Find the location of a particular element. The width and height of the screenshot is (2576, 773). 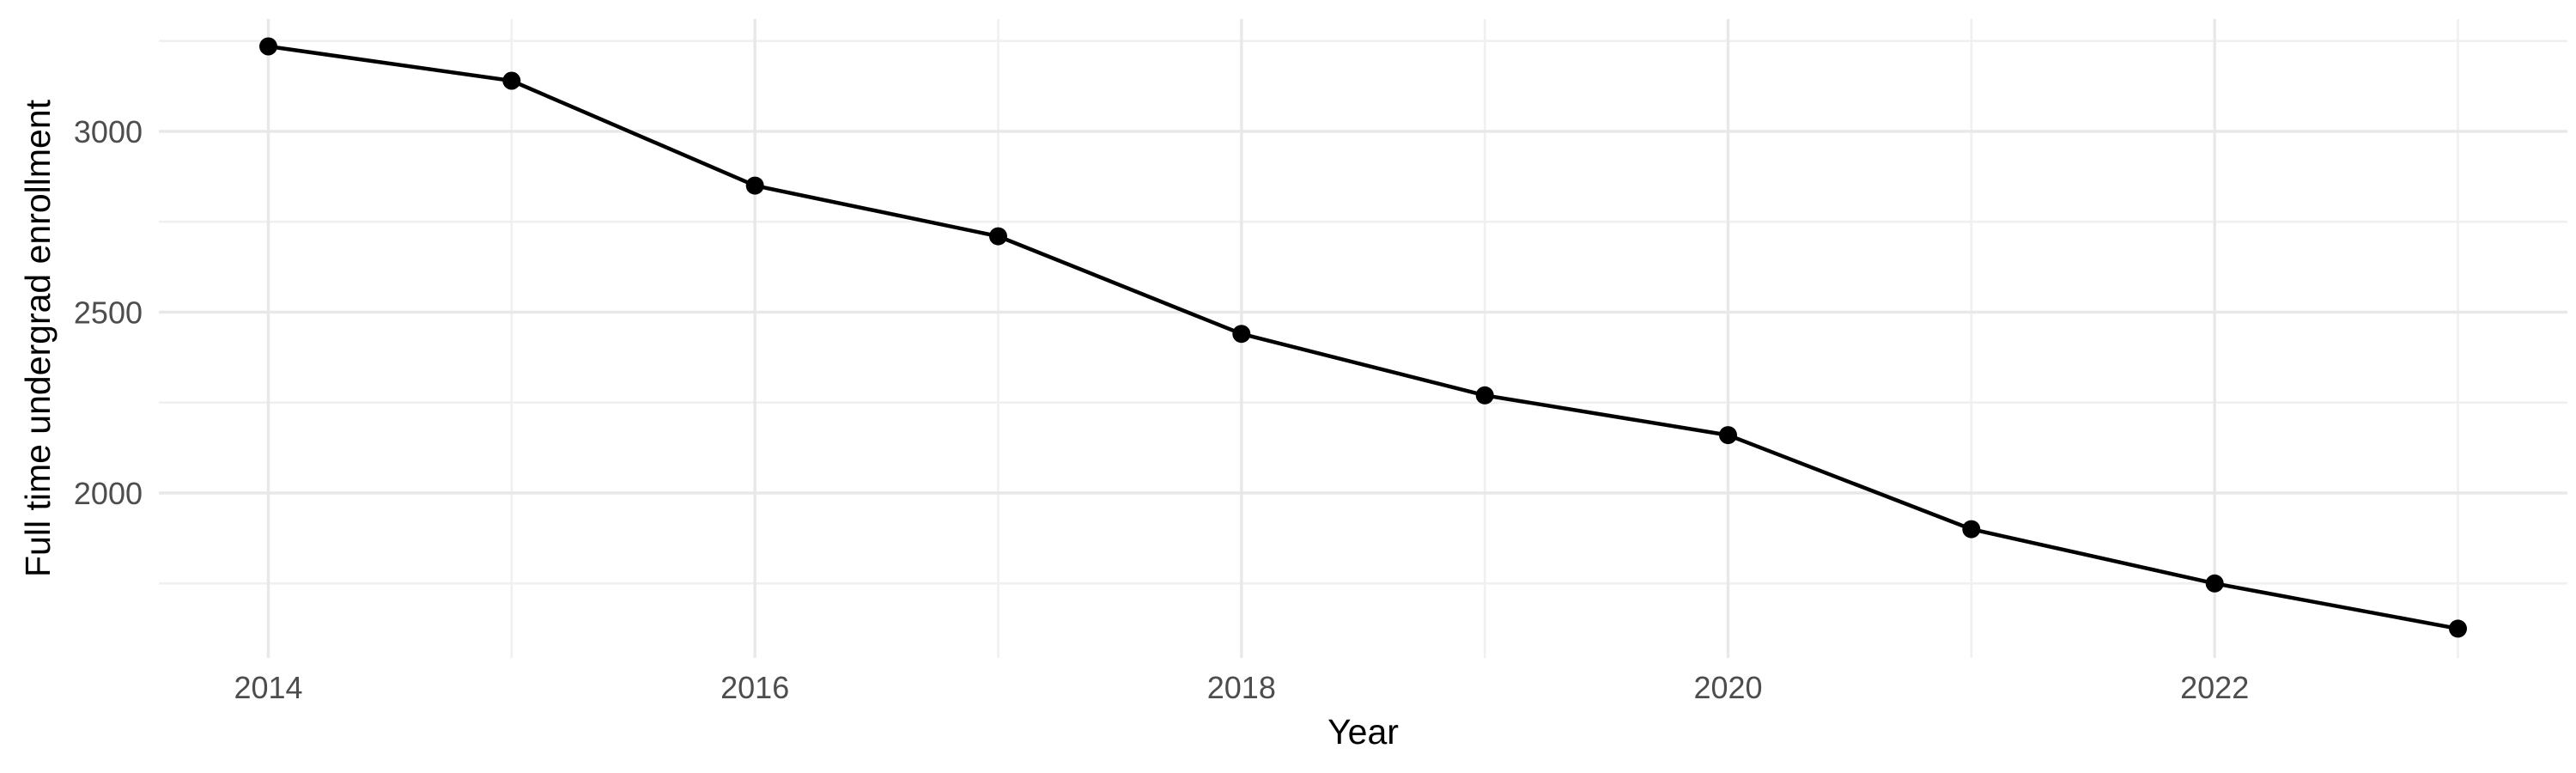

y-tick-label-3000: 3000 is located at coordinates (109, 131).